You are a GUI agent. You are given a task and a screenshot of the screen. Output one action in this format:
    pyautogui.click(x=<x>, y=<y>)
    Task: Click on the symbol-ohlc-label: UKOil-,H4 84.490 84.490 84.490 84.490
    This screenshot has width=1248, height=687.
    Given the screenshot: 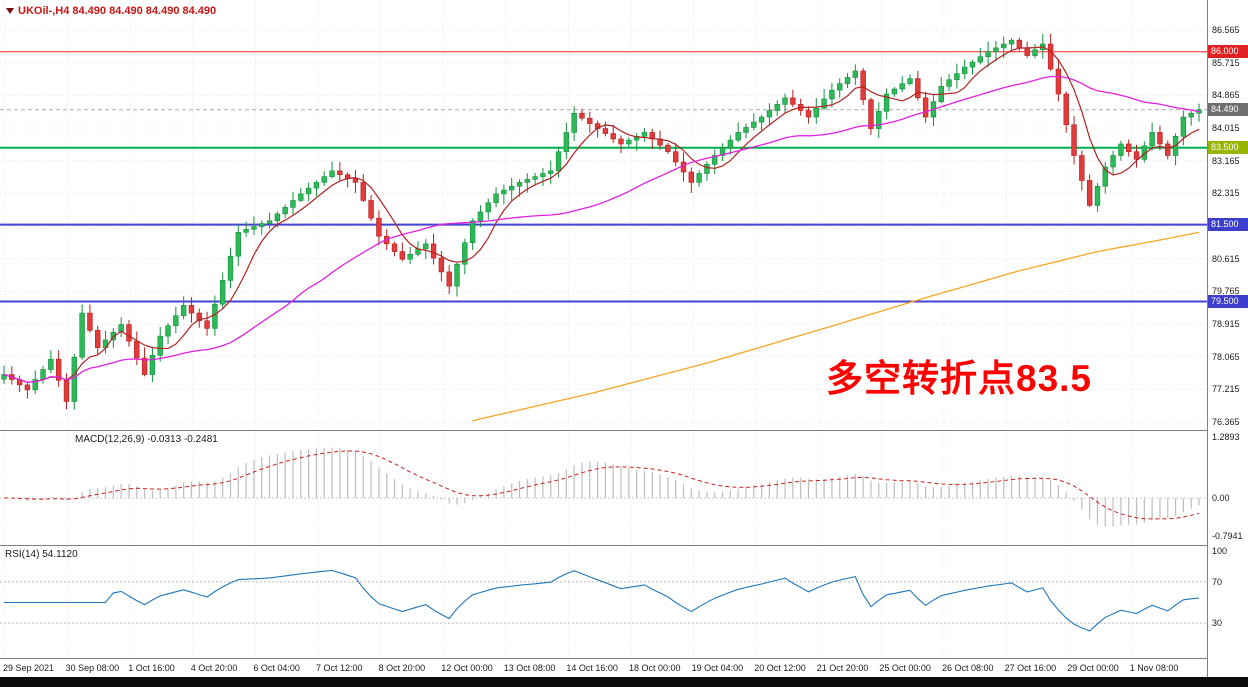 What is the action you would take?
    pyautogui.click(x=111, y=11)
    